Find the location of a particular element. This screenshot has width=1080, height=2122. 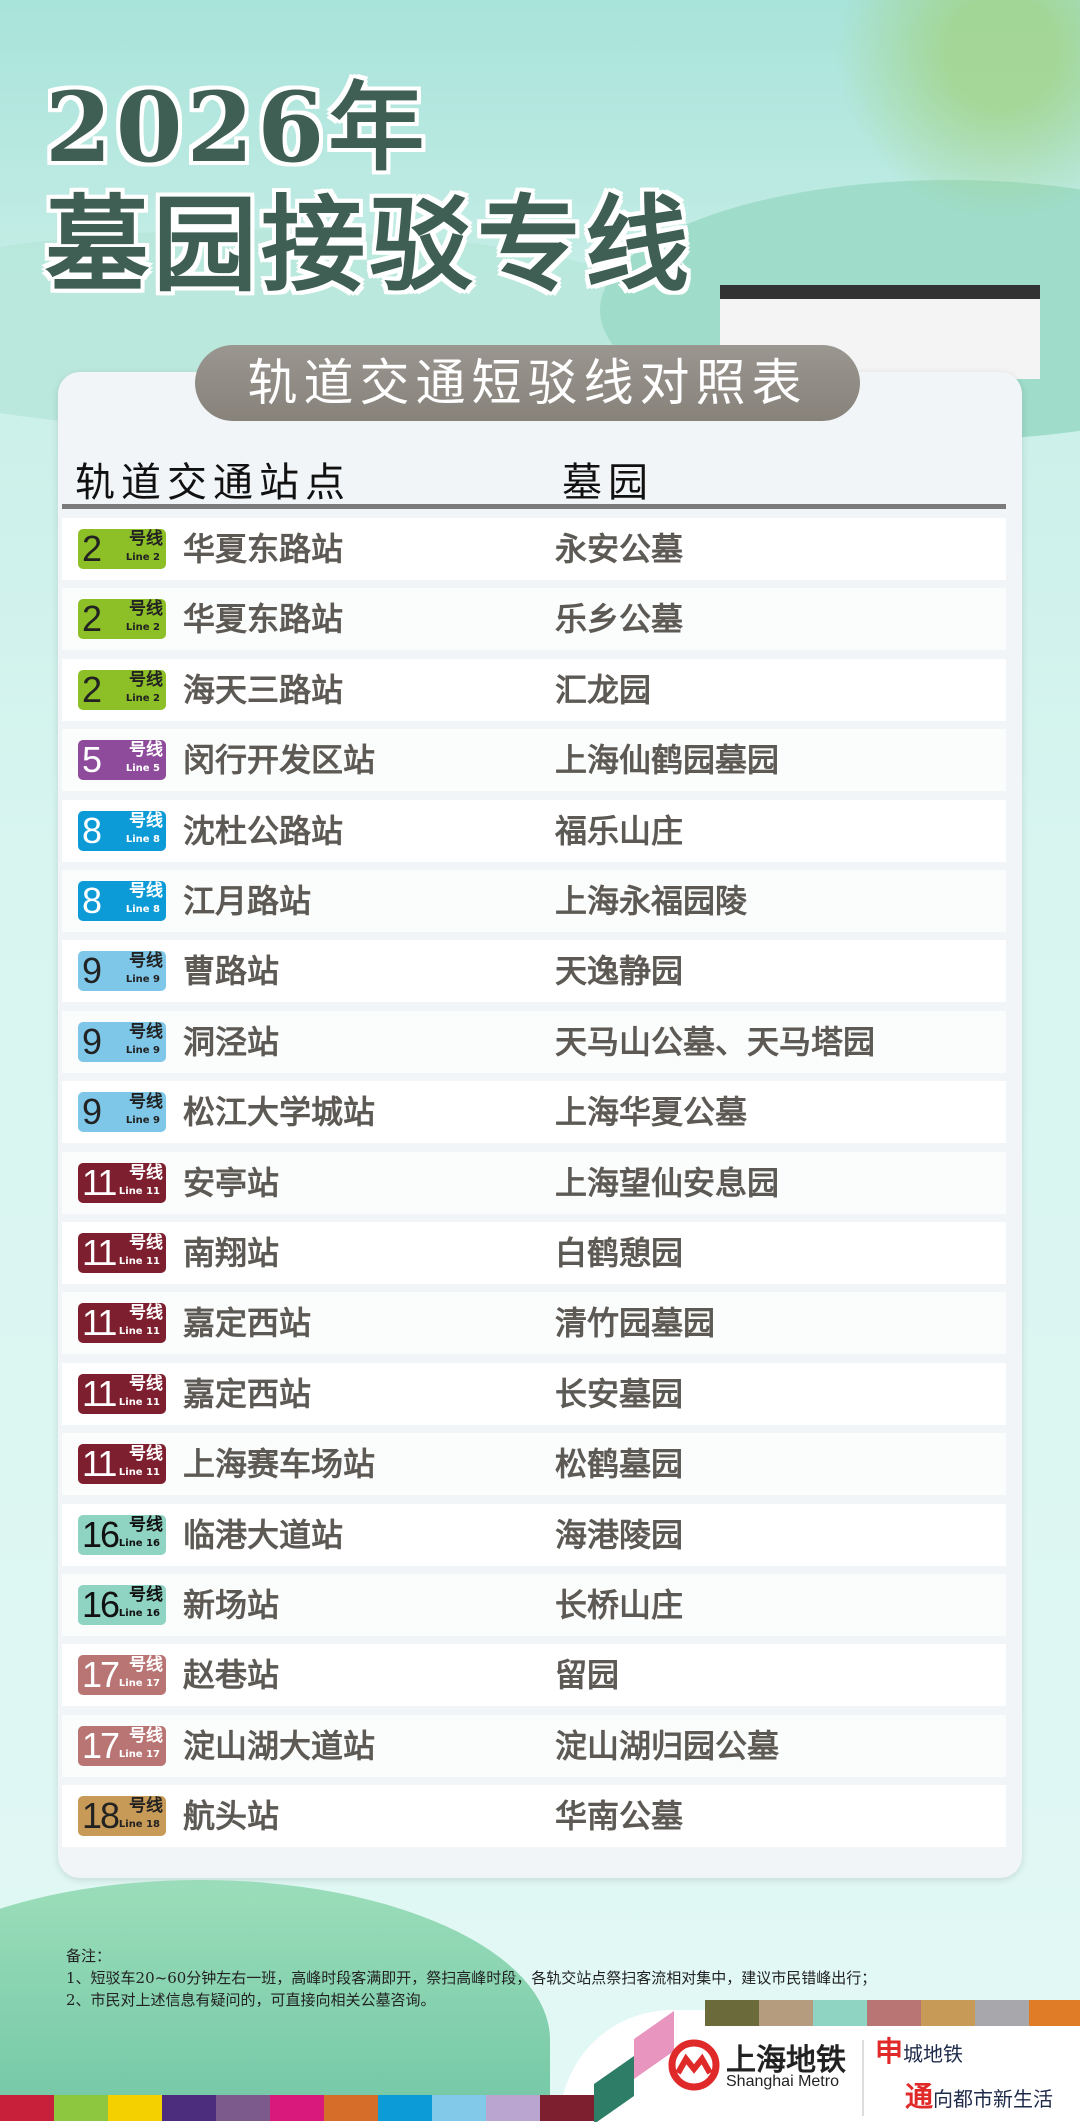

cemetery-name: 华南公墓 is located at coordinates (619, 1816).